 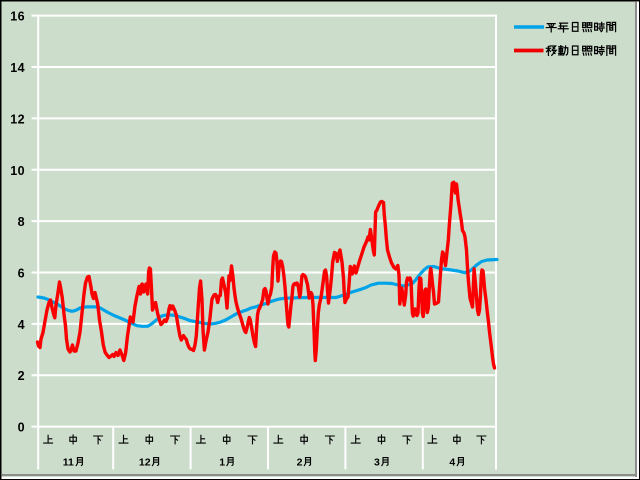 I want to click on svg-text: 10, so click(x=17, y=171).